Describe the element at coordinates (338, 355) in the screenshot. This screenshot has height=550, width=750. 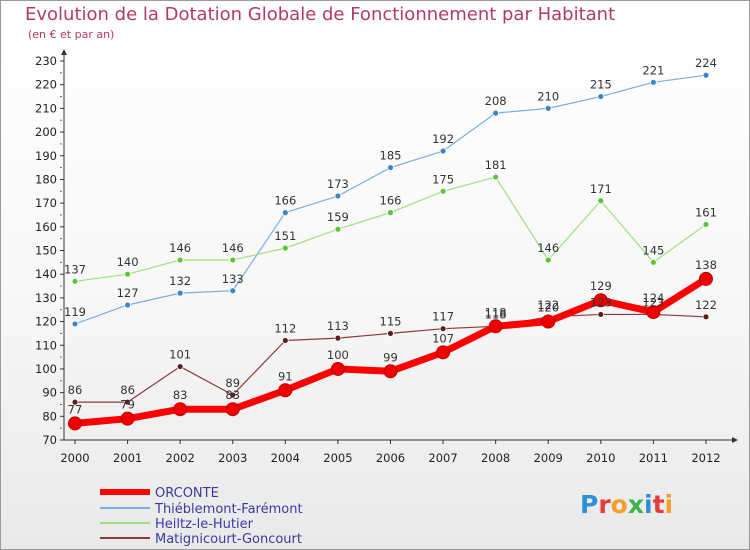
I see `data-label: 100` at that location.